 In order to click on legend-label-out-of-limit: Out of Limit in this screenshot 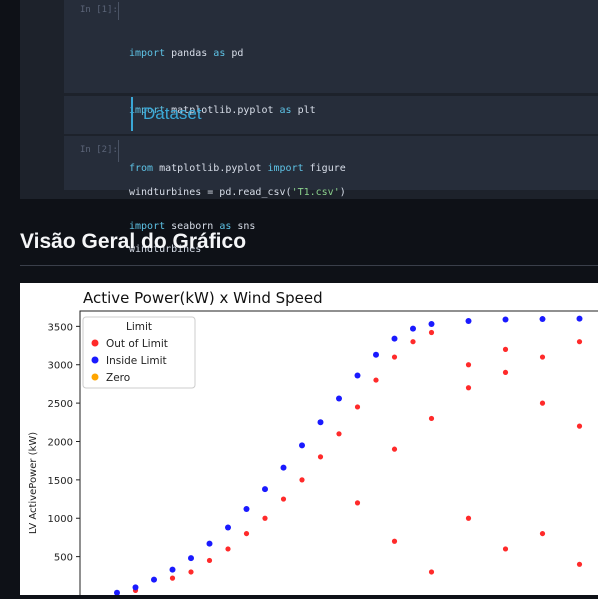, I will do `click(137, 344)`.